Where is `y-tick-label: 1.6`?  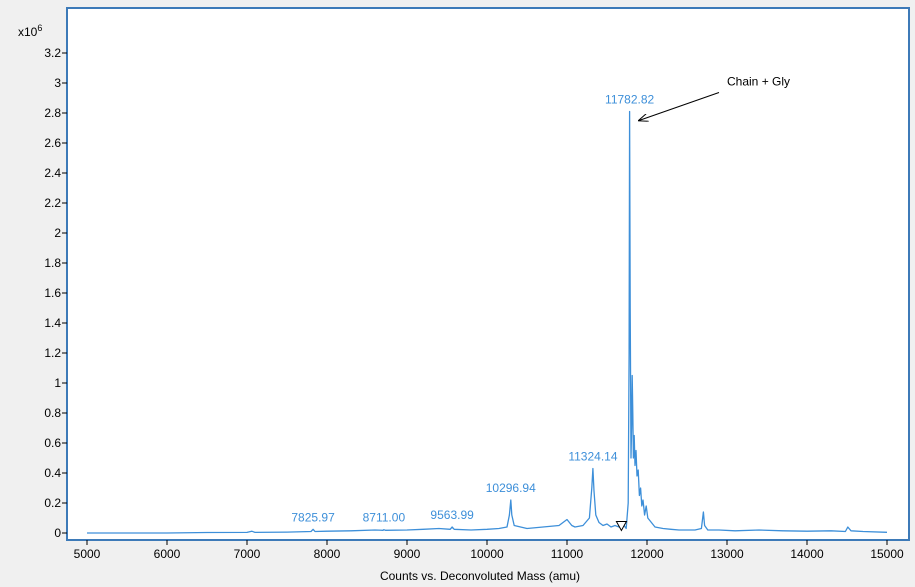
y-tick-label: 1.6 is located at coordinates (52, 293).